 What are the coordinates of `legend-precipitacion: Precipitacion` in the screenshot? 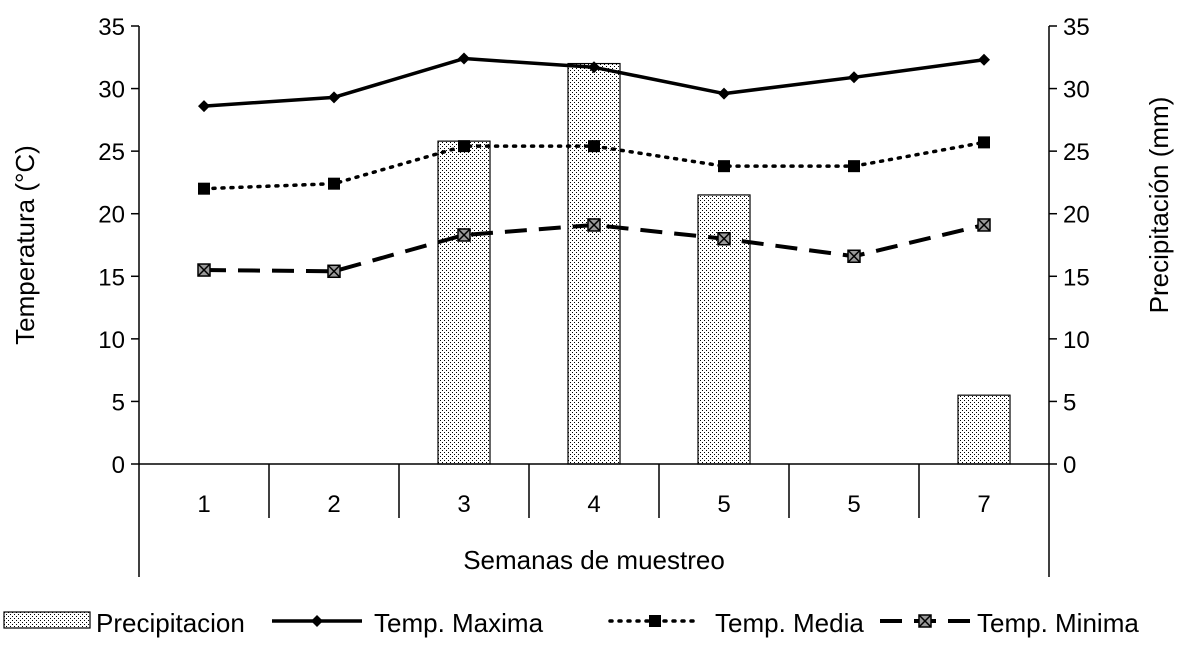 It's located at (124, 623).